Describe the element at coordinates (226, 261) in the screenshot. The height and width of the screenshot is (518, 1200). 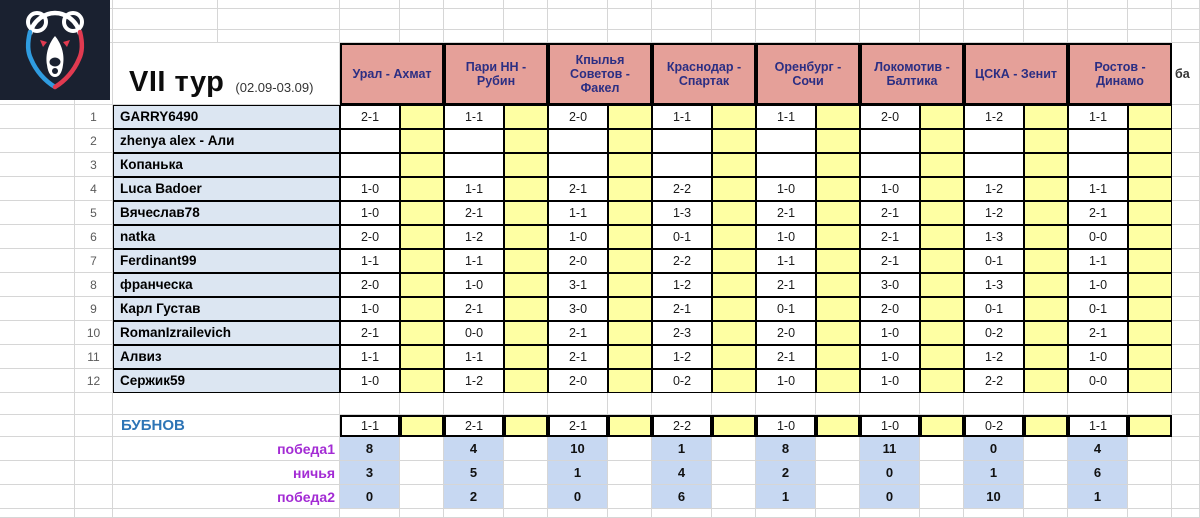
I see `player-name-cell: Ferdinant99` at that location.